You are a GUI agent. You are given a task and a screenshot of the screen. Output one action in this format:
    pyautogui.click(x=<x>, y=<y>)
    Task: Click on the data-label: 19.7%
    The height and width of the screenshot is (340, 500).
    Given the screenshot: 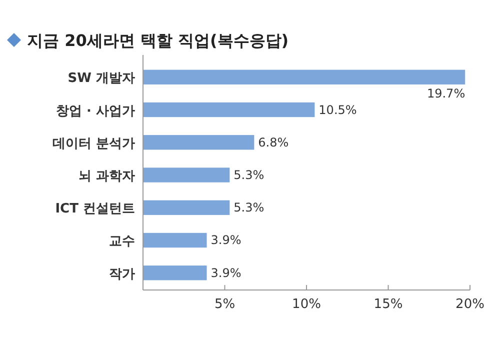 What is the action you would take?
    pyautogui.click(x=446, y=93)
    